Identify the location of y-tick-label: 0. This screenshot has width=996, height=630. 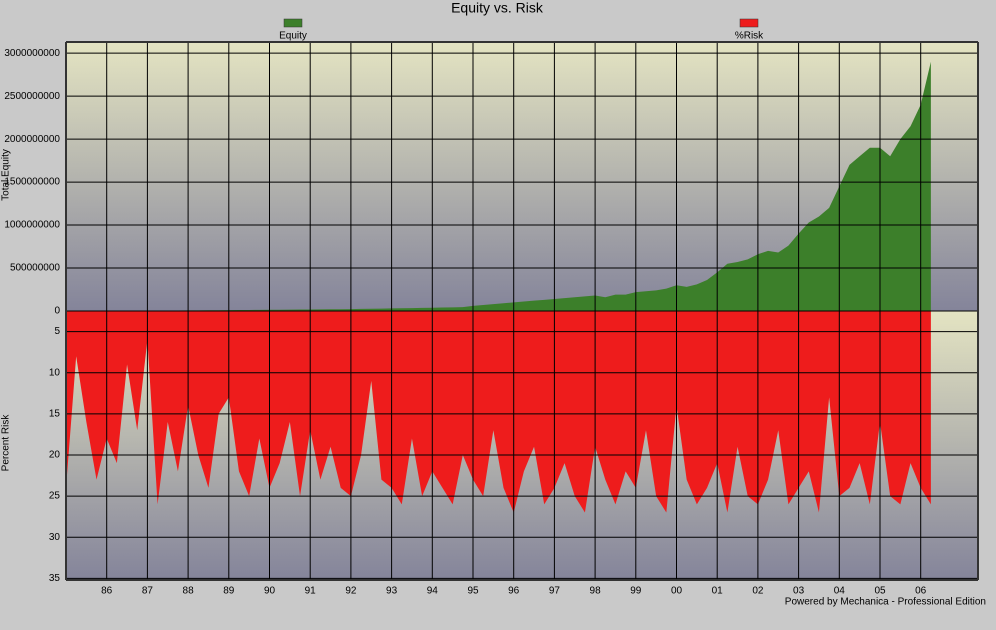
(57, 311).